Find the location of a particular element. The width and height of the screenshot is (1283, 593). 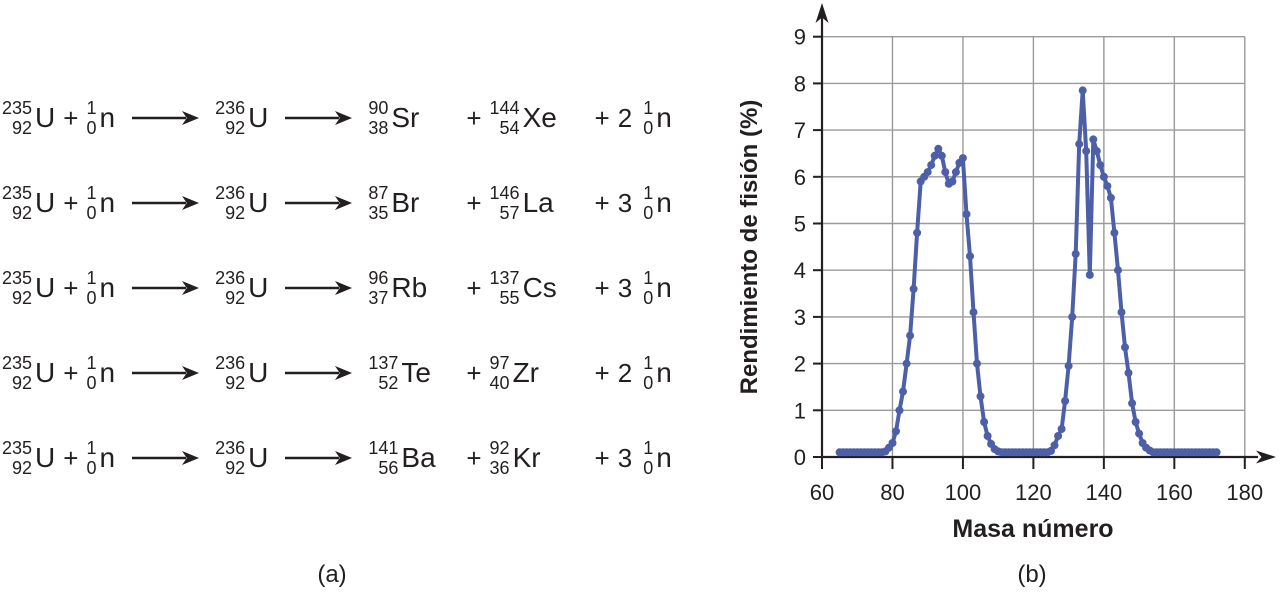

nuclide-scripts: 235 92 is located at coordinates (17, 288).